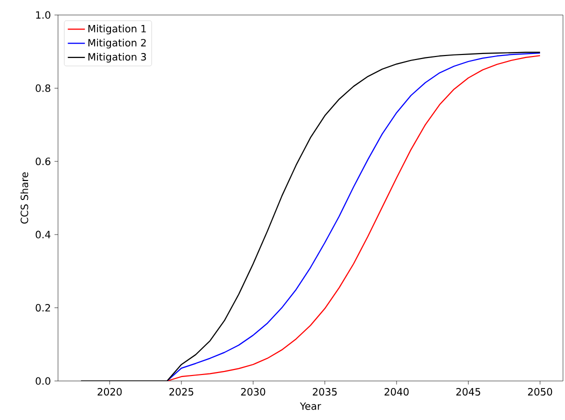 This screenshot has width=565, height=420. What do you see at coordinates (181, 392) in the screenshot?
I see `x-tick-label: 2025` at bounding box center [181, 392].